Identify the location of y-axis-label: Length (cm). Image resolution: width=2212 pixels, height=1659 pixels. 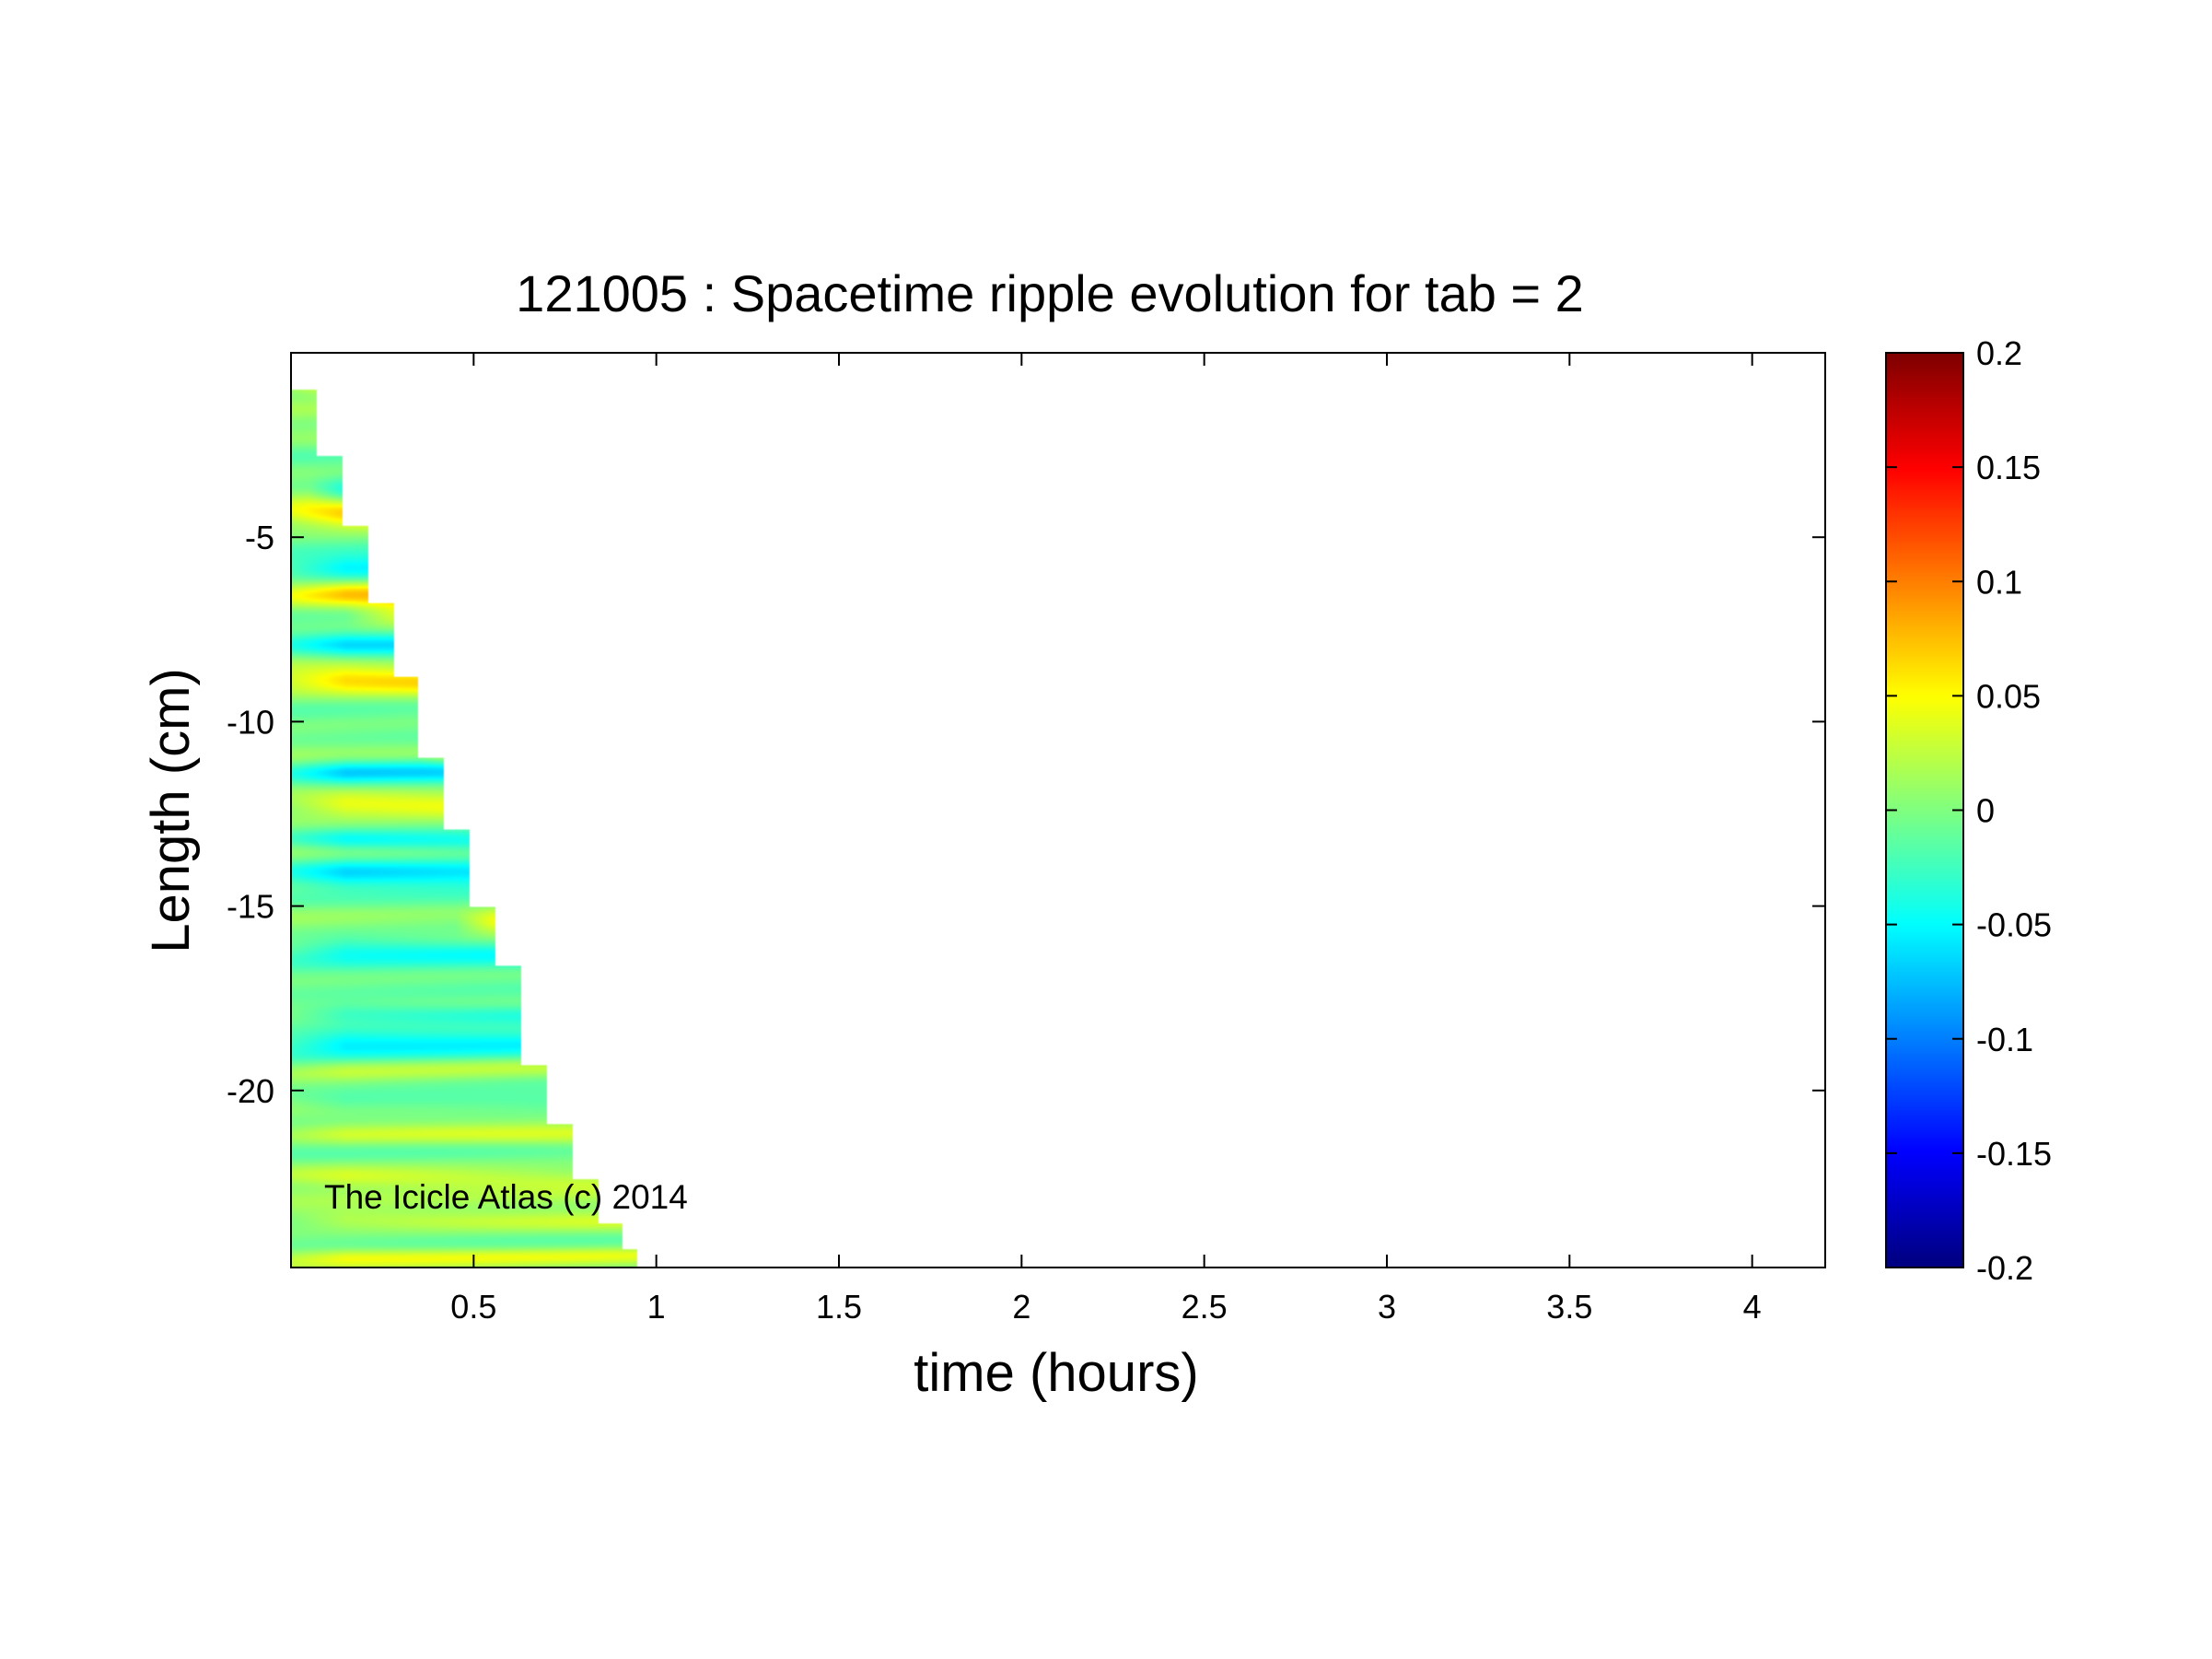
(171, 810).